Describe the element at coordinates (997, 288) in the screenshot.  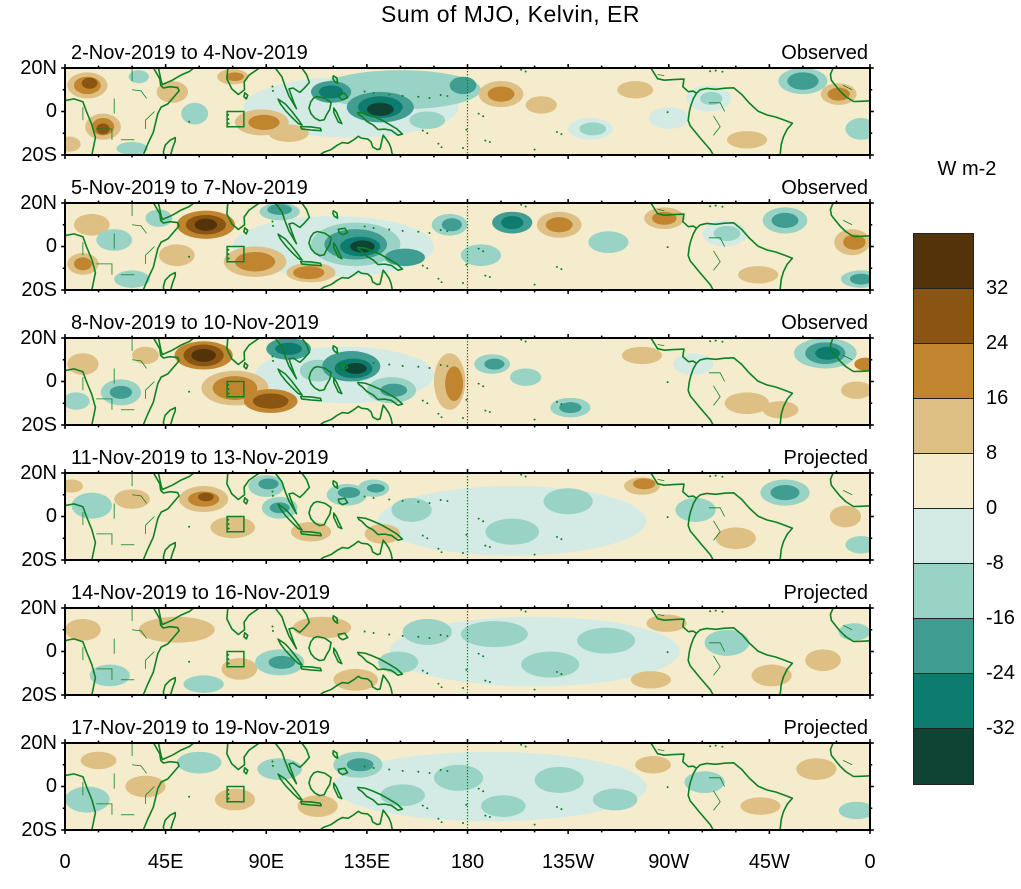
I see `colorbar-tick-label: 32` at that location.